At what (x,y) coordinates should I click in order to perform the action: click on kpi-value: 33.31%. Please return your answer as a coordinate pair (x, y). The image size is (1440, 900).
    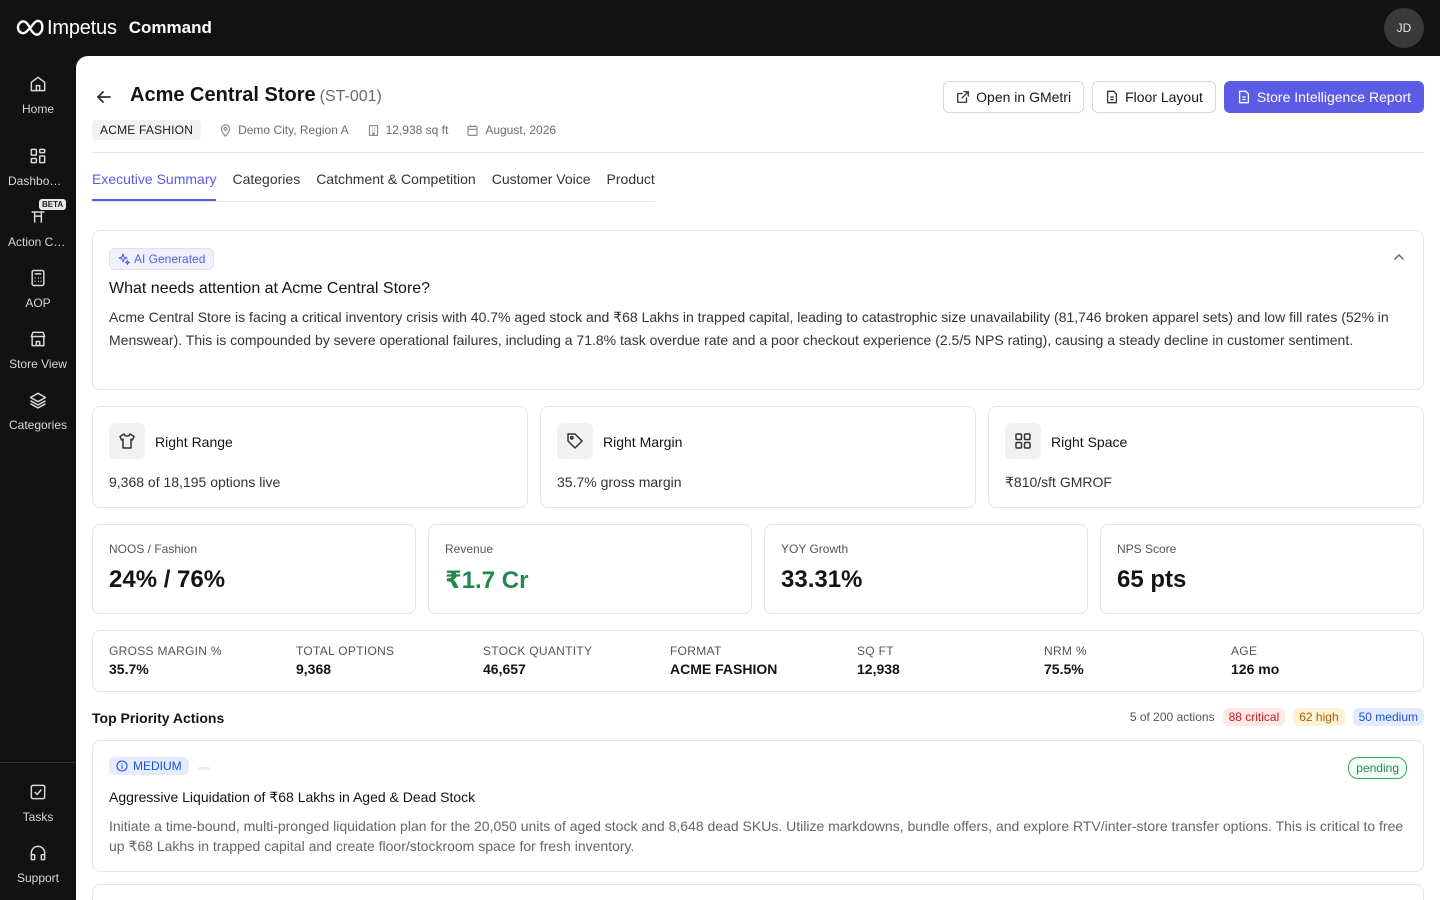
    Looking at the image, I should click on (822, 579).